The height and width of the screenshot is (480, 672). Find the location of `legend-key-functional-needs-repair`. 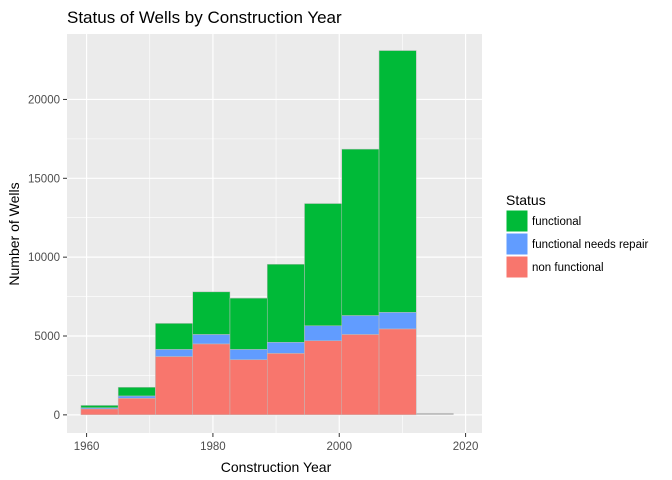

legend-key-functional-needs-repair is located at coordinates (517, 244).